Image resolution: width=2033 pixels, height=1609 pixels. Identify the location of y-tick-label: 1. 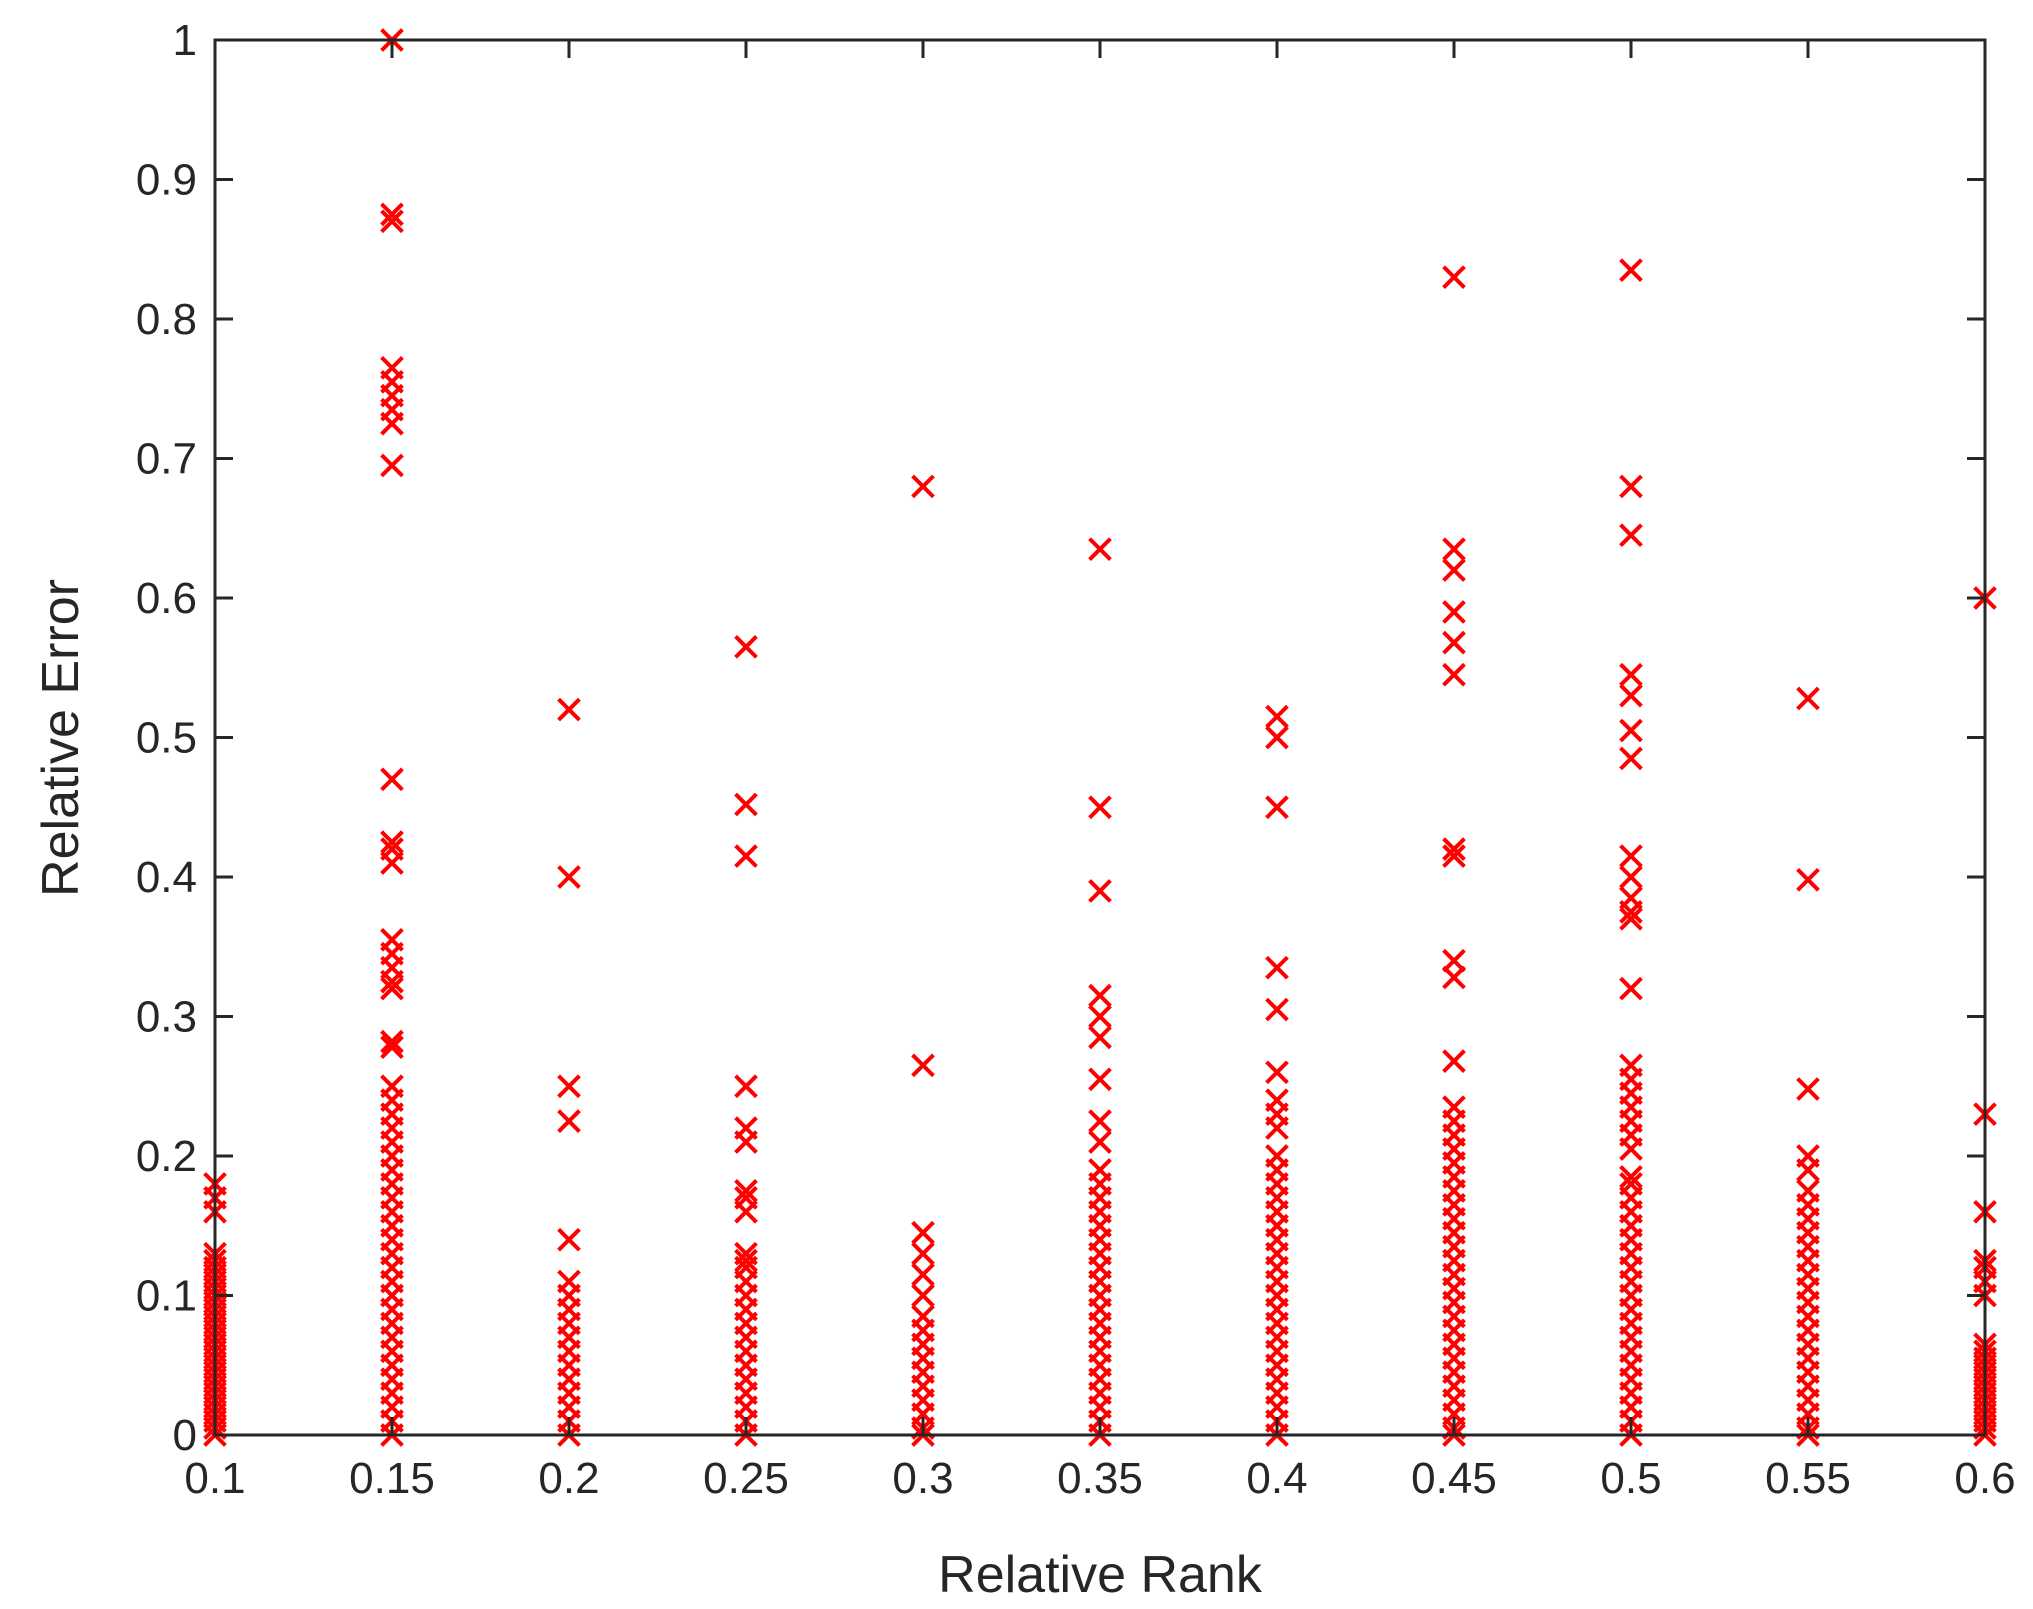
(185, 40).